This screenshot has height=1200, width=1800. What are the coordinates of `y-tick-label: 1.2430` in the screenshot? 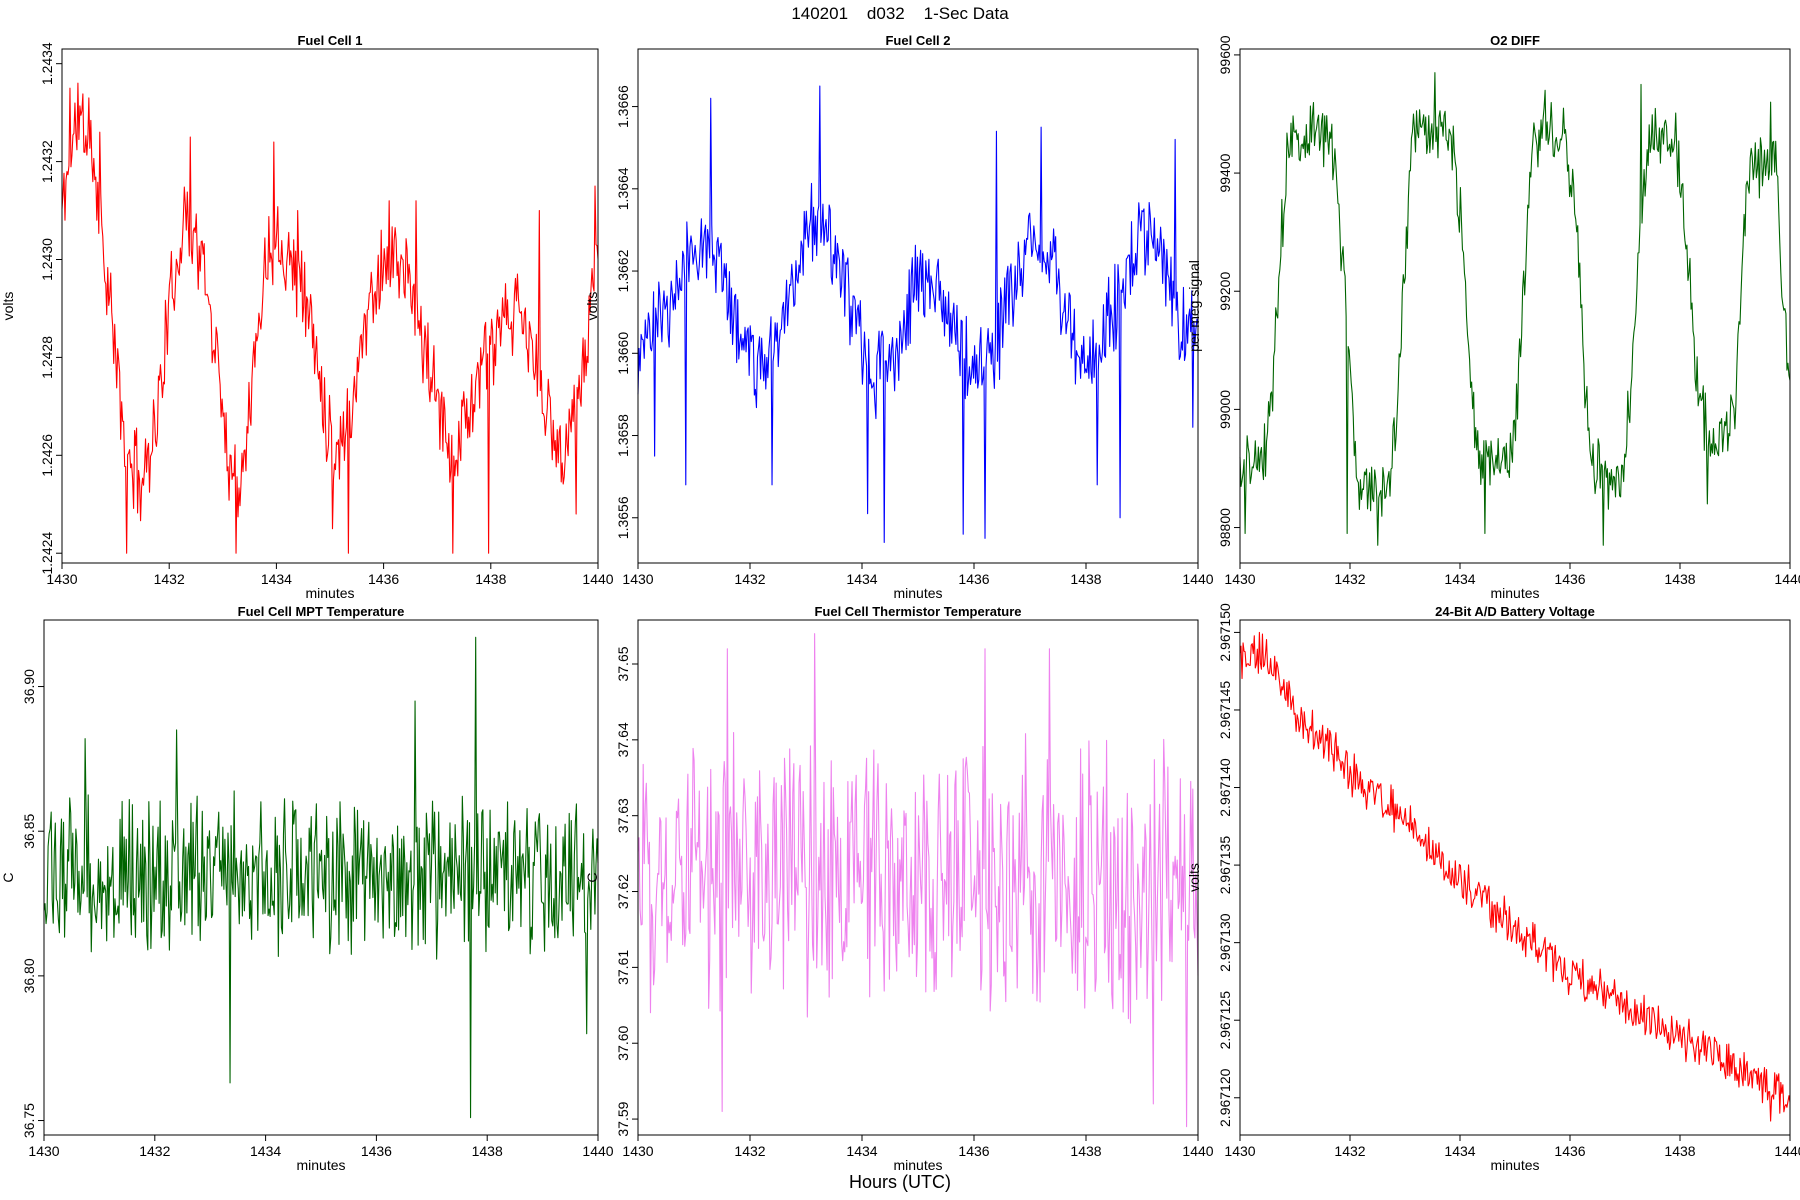 It's located at (47, 259).